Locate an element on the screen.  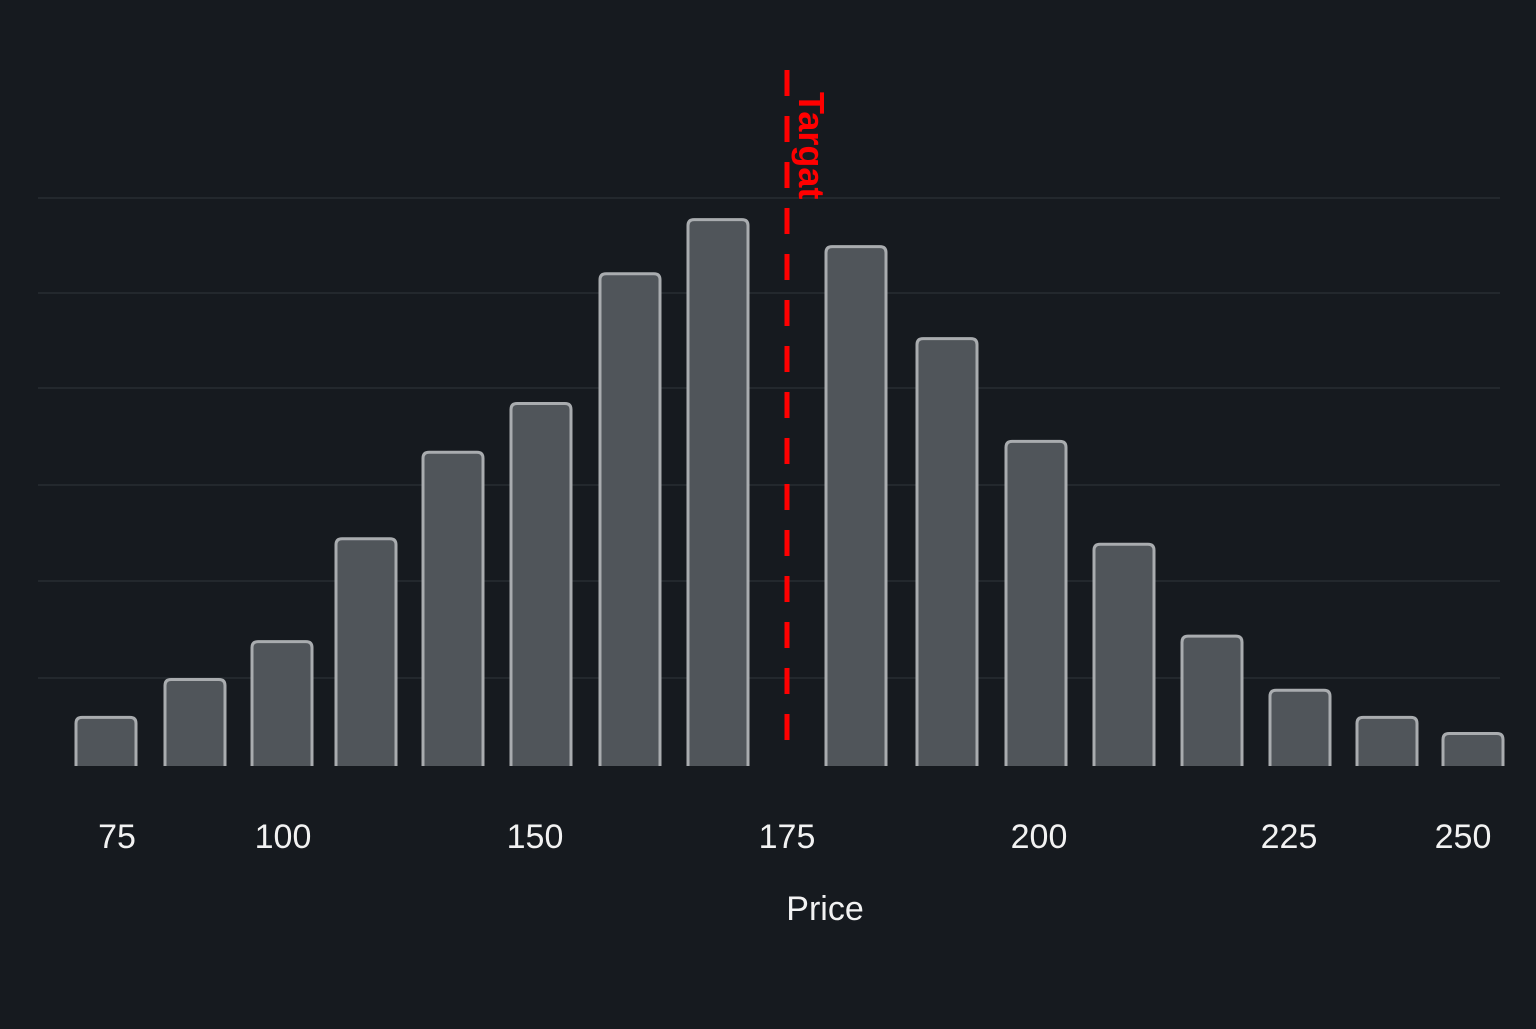
x-tick-175: 175 is located at coordinates (787, 837).